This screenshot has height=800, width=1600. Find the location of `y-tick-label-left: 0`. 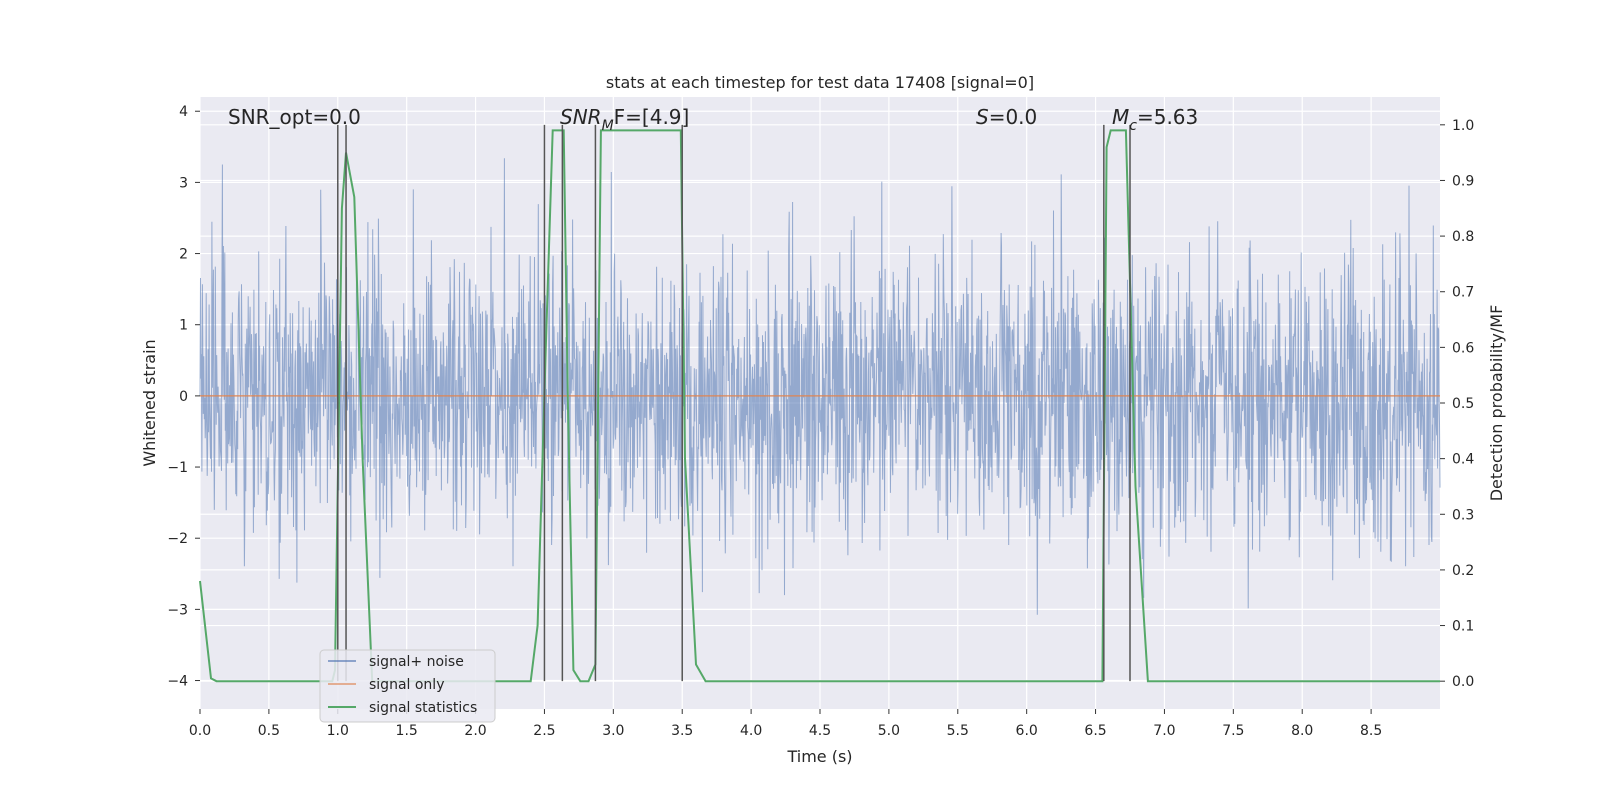

y-tick-label-left: 0 is located at coordinates (183, 397).